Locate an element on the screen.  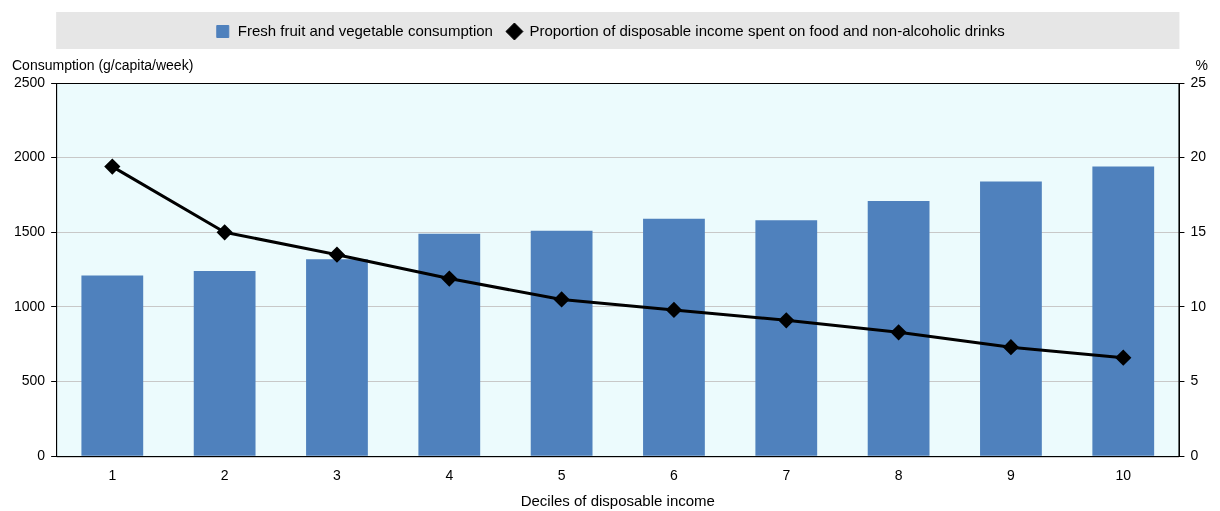
x-tick-label: 10 is located at coordinates (1123, 475).